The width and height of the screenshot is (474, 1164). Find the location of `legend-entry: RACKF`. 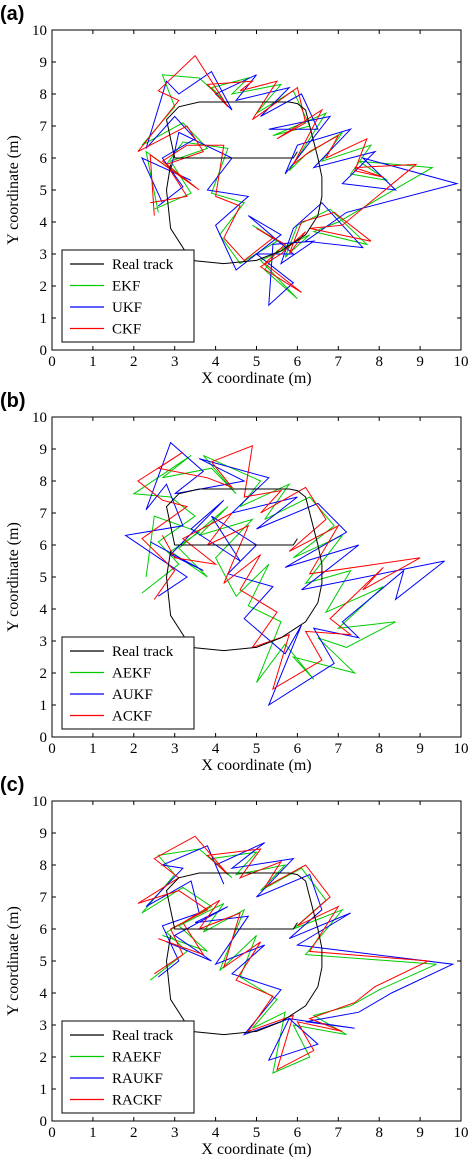

legend-entry: RACKF is located at coordinates (137, 1101).